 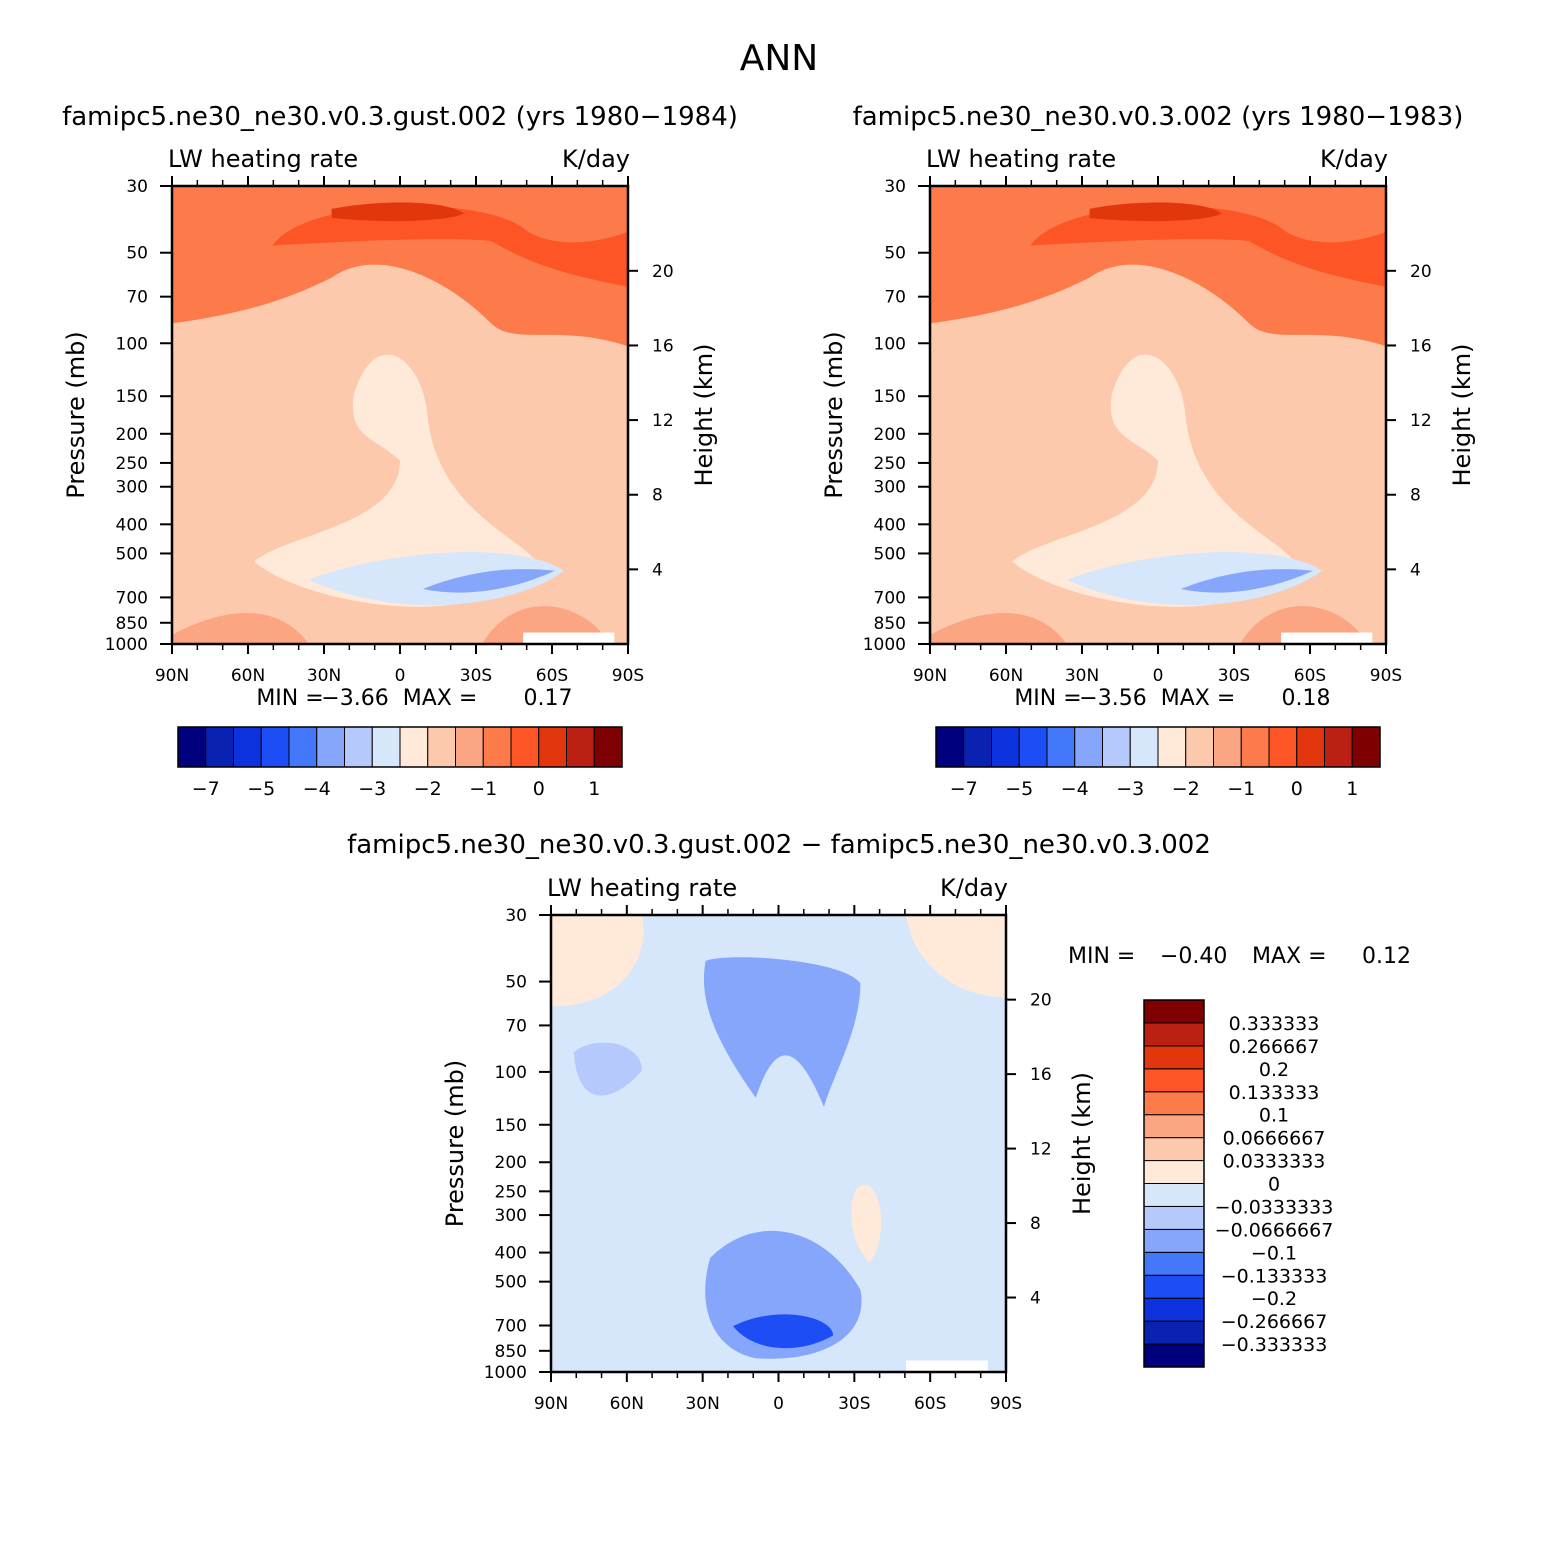 What do you see at coordinates (1274, 1162) in the screenshot?
I see `colorbar-label: 0.0333333` at bounding box center [1274, 1162].